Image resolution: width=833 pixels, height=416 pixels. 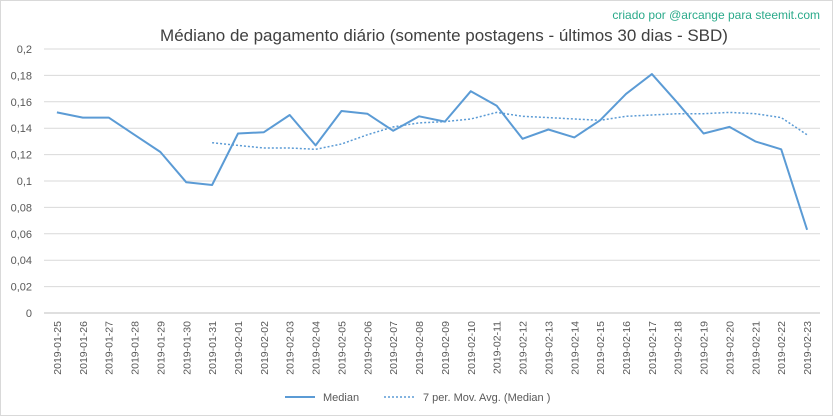 I want to click on x-tick-label: 2019-02-13, so click(x=549, y=348).